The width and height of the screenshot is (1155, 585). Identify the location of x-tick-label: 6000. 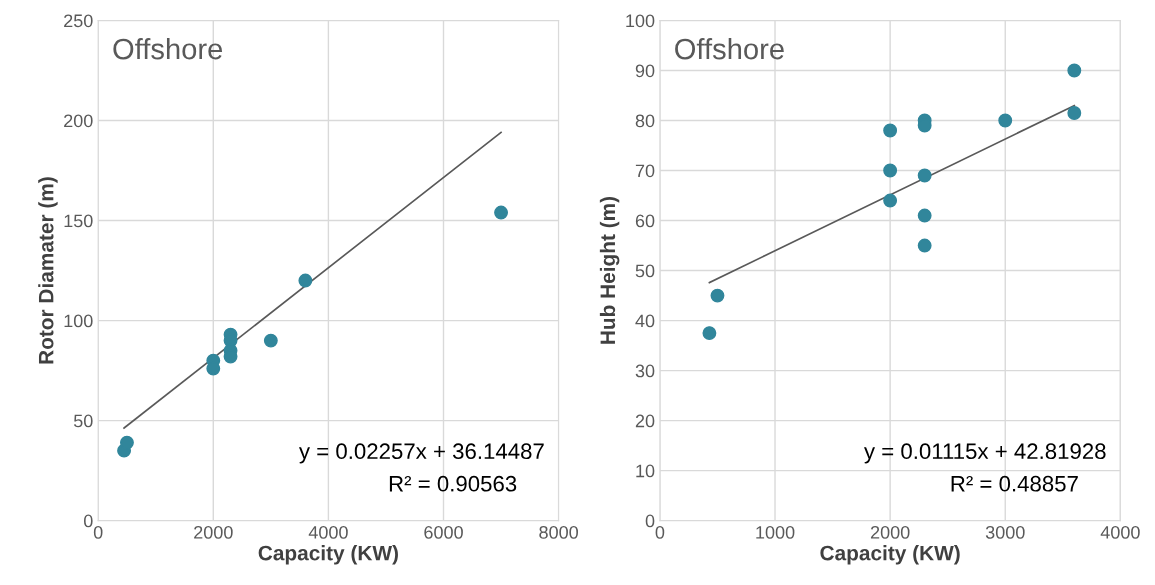
(443, 532).